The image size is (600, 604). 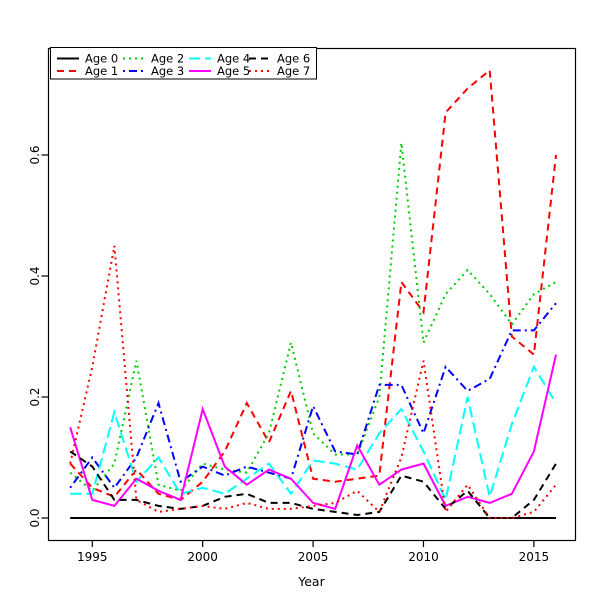 I want to click on x-tick-label-2010: 2010, so click(x=423, y=557).